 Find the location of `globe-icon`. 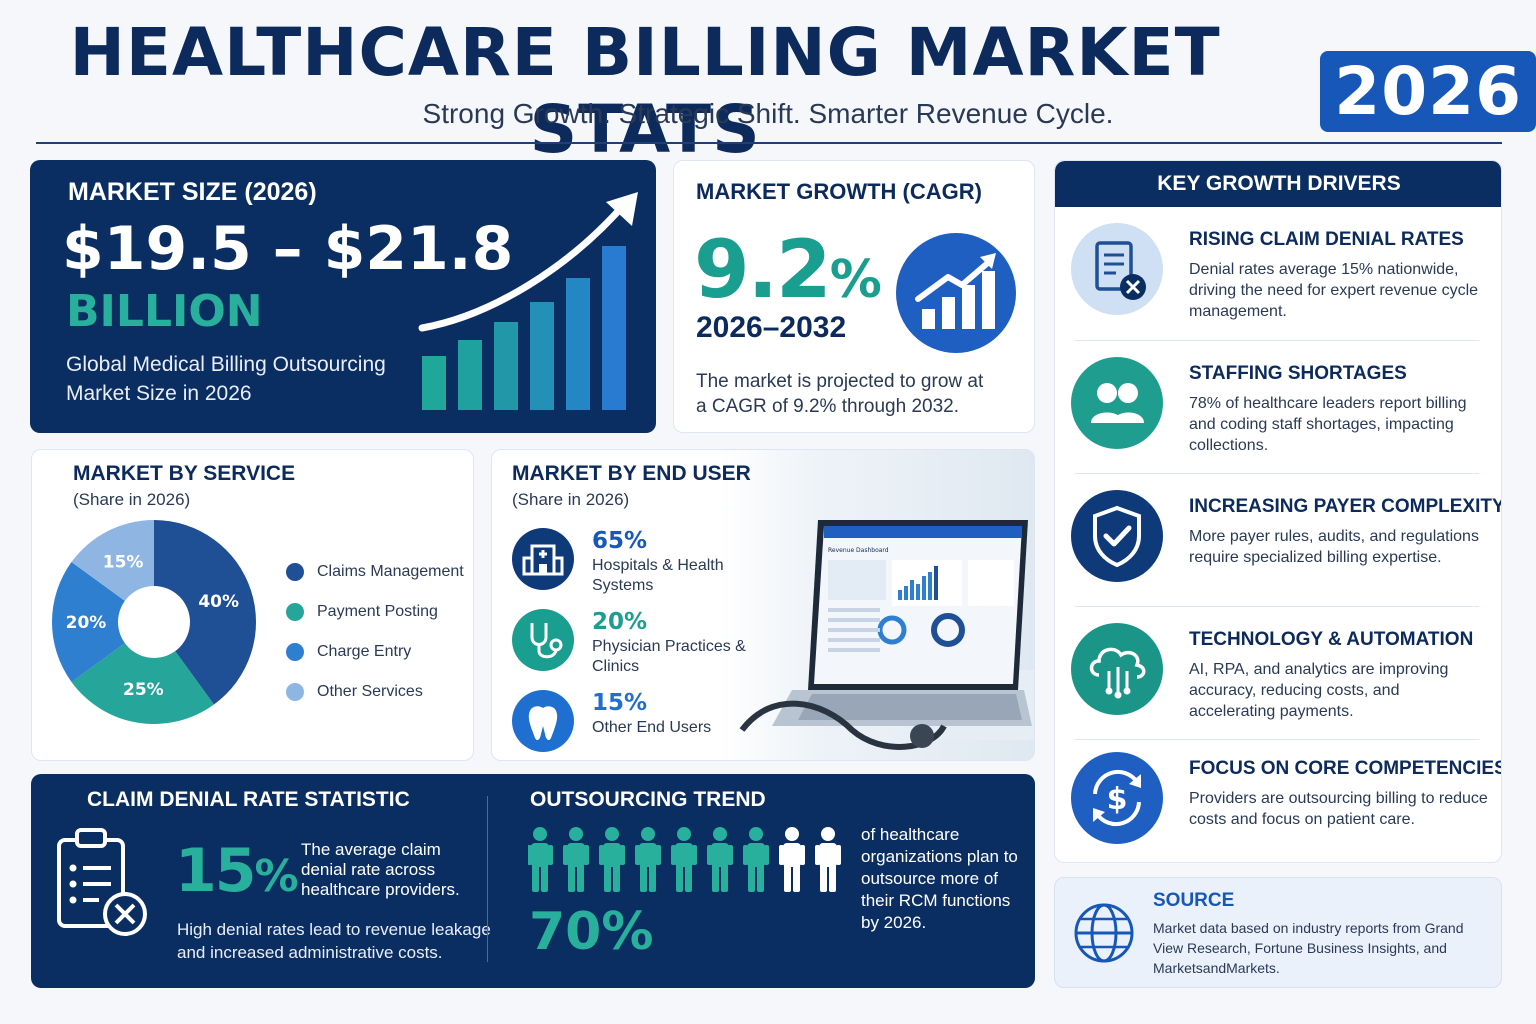

globe-icon is located at coordinates (1104, 933).